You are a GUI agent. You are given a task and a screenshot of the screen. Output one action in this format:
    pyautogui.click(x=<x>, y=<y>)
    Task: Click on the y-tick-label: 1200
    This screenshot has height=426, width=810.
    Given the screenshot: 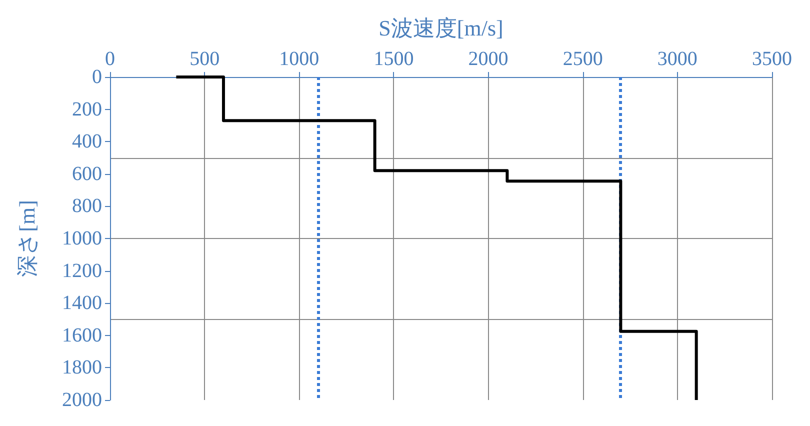 What is the action you would take?
    pyautogui.click(x=82, y=271)
    